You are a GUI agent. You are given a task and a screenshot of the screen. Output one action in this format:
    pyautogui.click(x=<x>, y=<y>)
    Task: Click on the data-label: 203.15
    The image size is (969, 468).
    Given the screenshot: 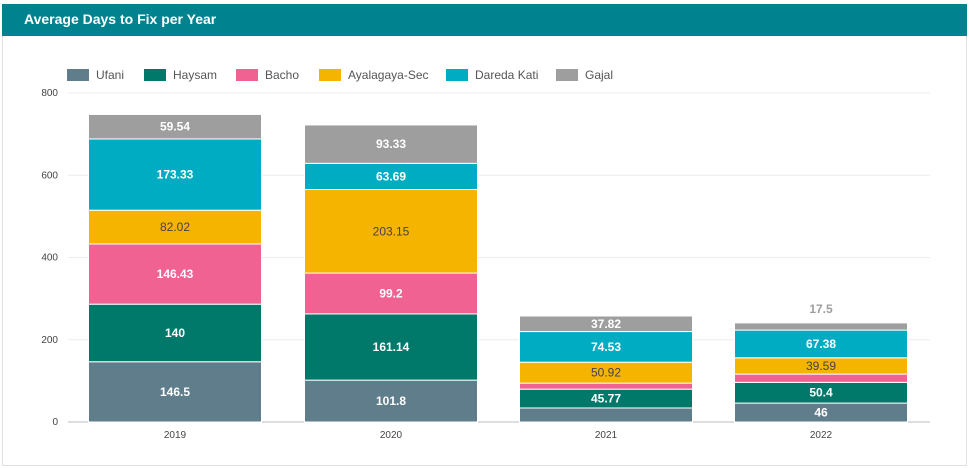 What is the action you would take?
    pyautogui.click(x=391, y=231)
    